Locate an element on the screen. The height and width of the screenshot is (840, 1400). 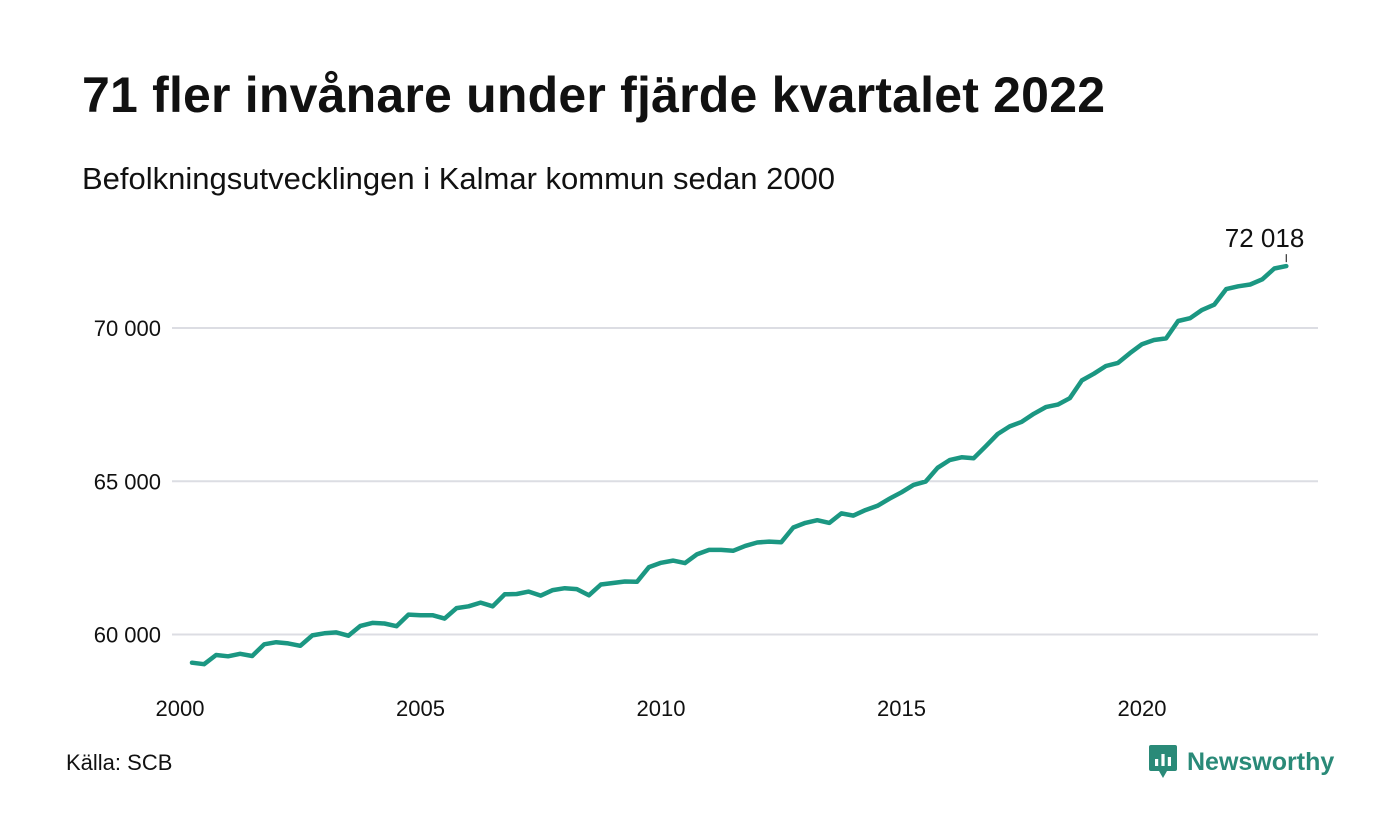
x-tick-label: 2010 is located at coordinates (661, 708).